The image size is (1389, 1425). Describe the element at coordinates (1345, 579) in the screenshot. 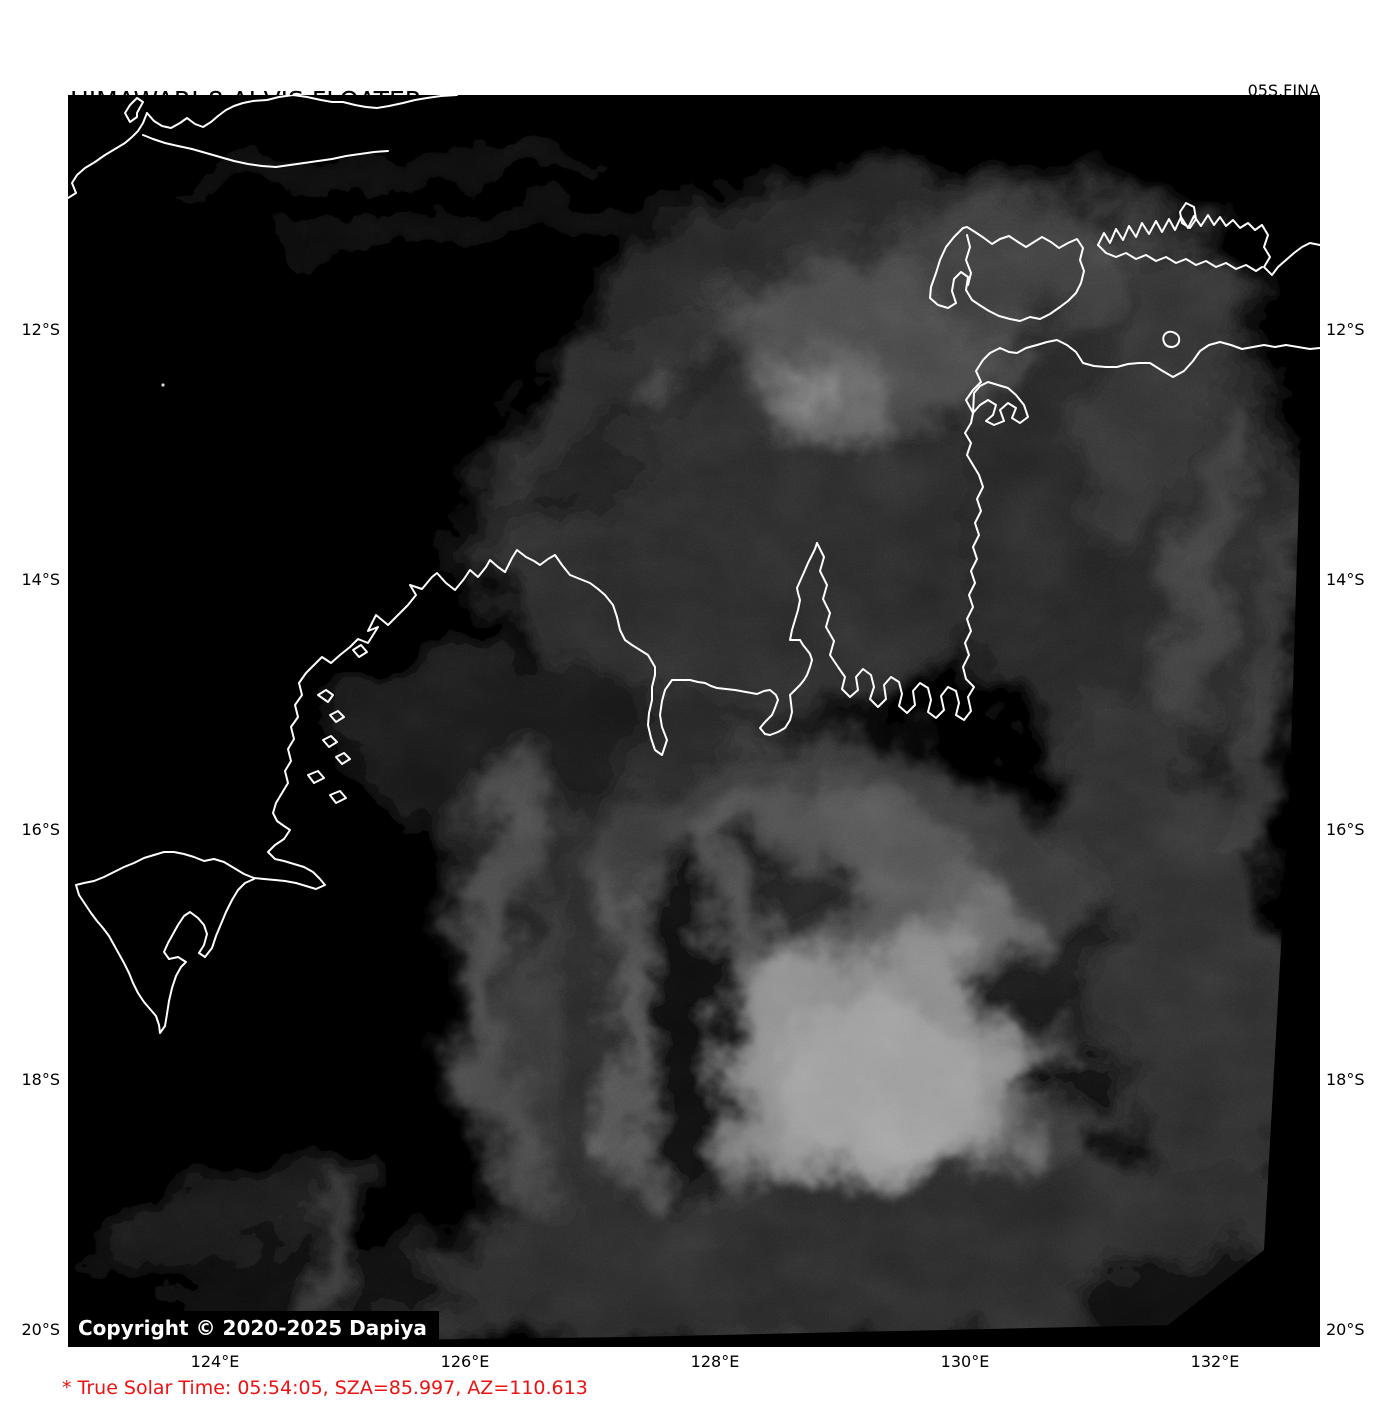

I see `lat-label-right-14s: 14°S` at that location.